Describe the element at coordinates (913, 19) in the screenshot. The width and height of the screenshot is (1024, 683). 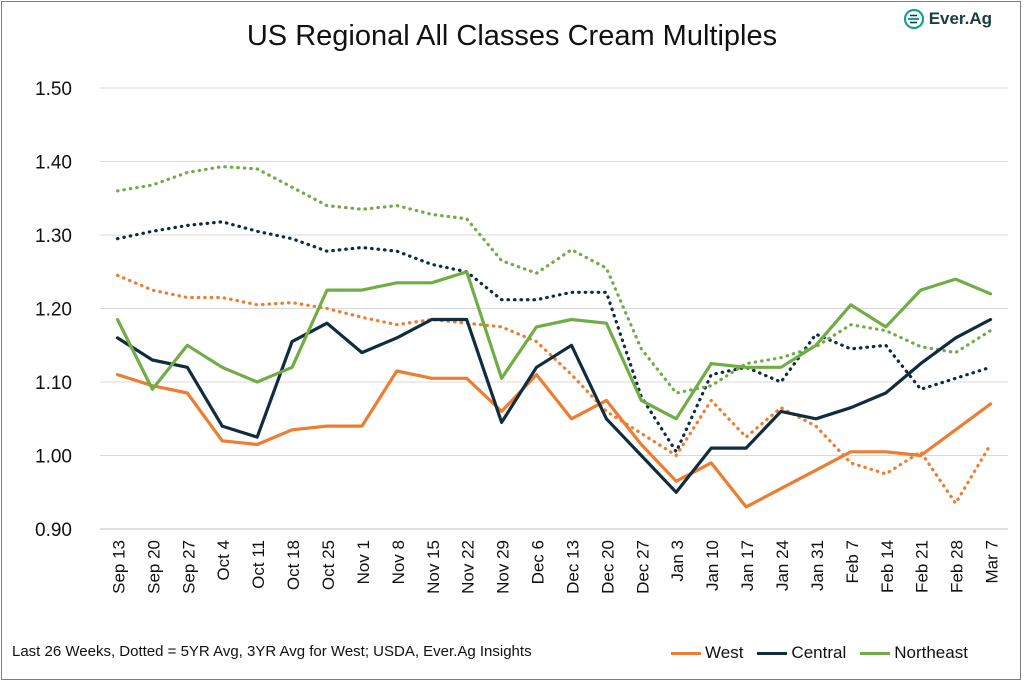
I see `ever-ag-logo-icon` at that location.